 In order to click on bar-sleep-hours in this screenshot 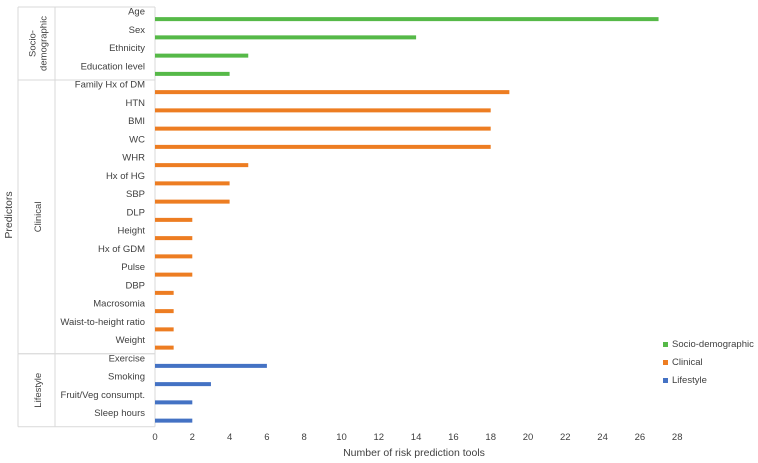, I will do `click(174, 420)`.